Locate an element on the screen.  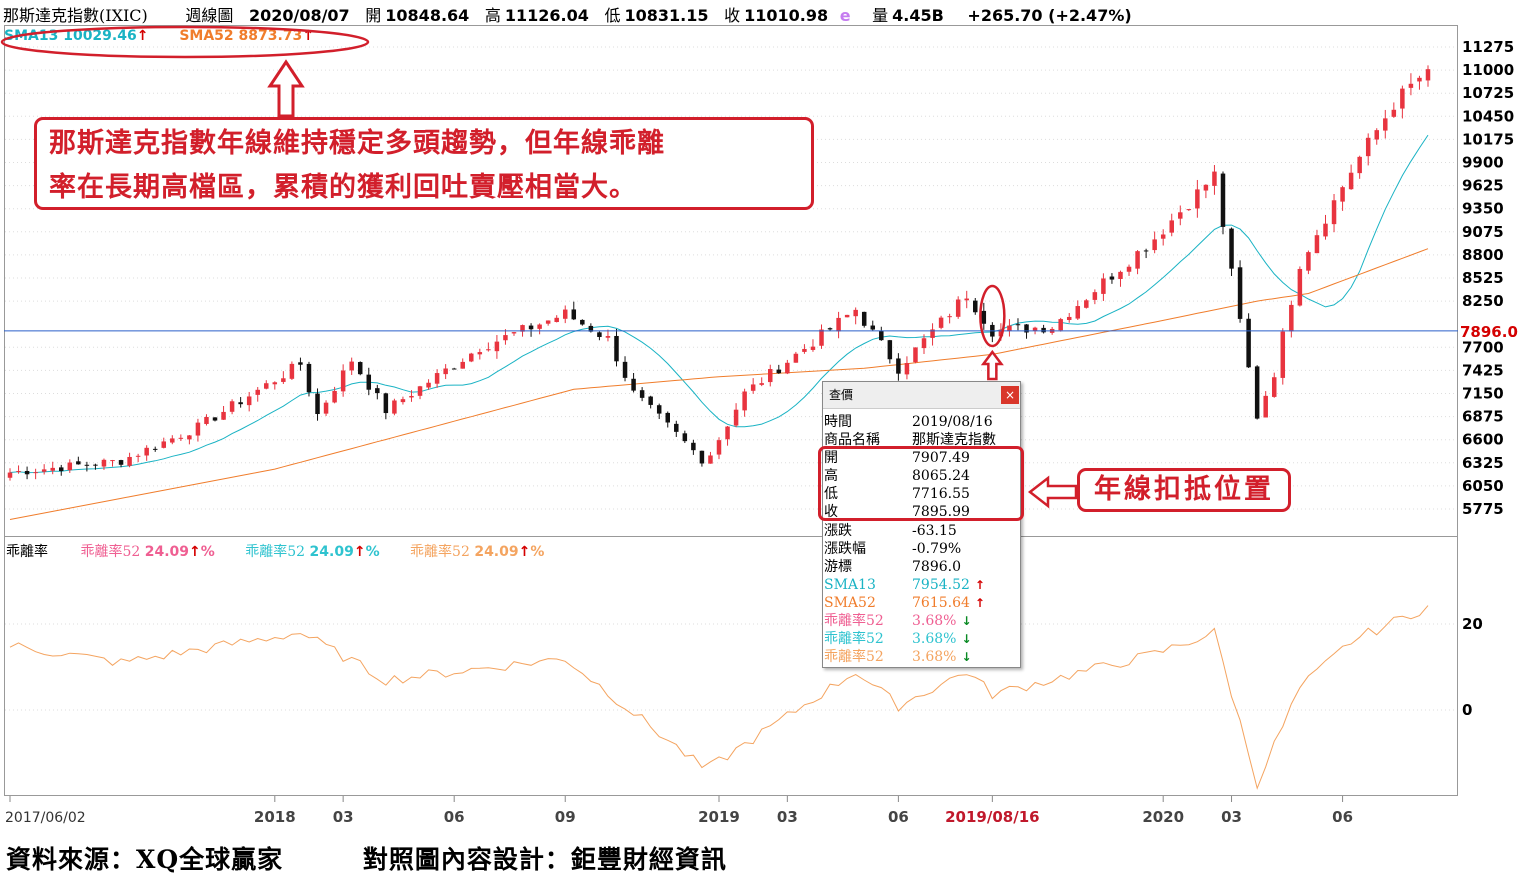
high-value: 11126.04 is located at coordinates (546, 15).